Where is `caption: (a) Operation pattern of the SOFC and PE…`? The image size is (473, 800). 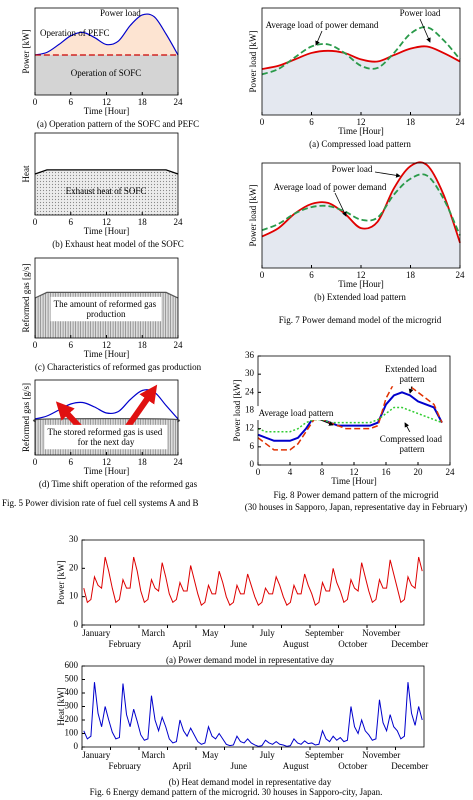 caption: (a) Operation pattern of the SOFC and PE… is located at coordinates (118, 124).